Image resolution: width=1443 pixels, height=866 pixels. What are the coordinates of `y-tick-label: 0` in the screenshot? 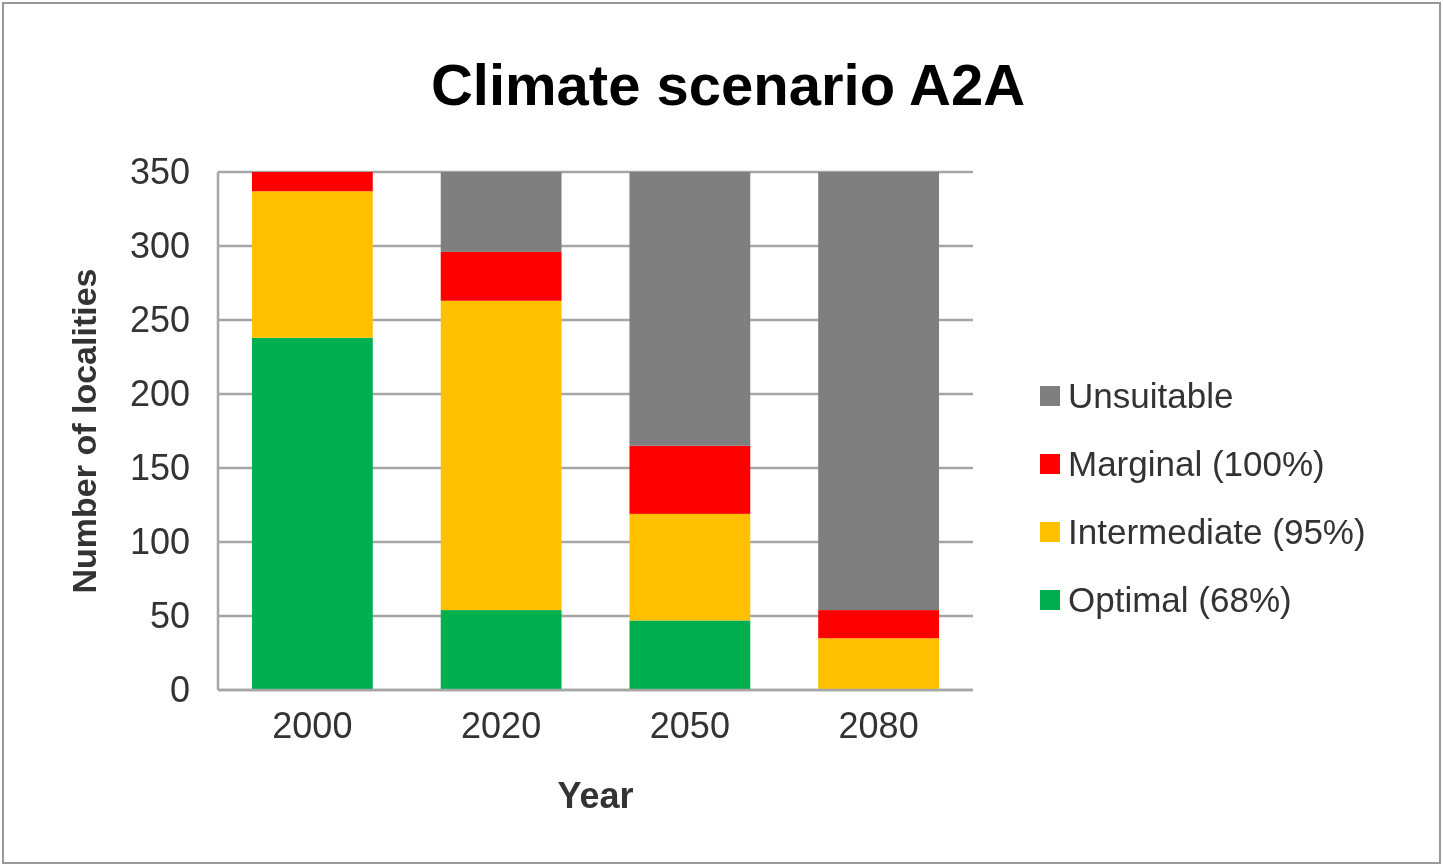 It's located at (179, 690).